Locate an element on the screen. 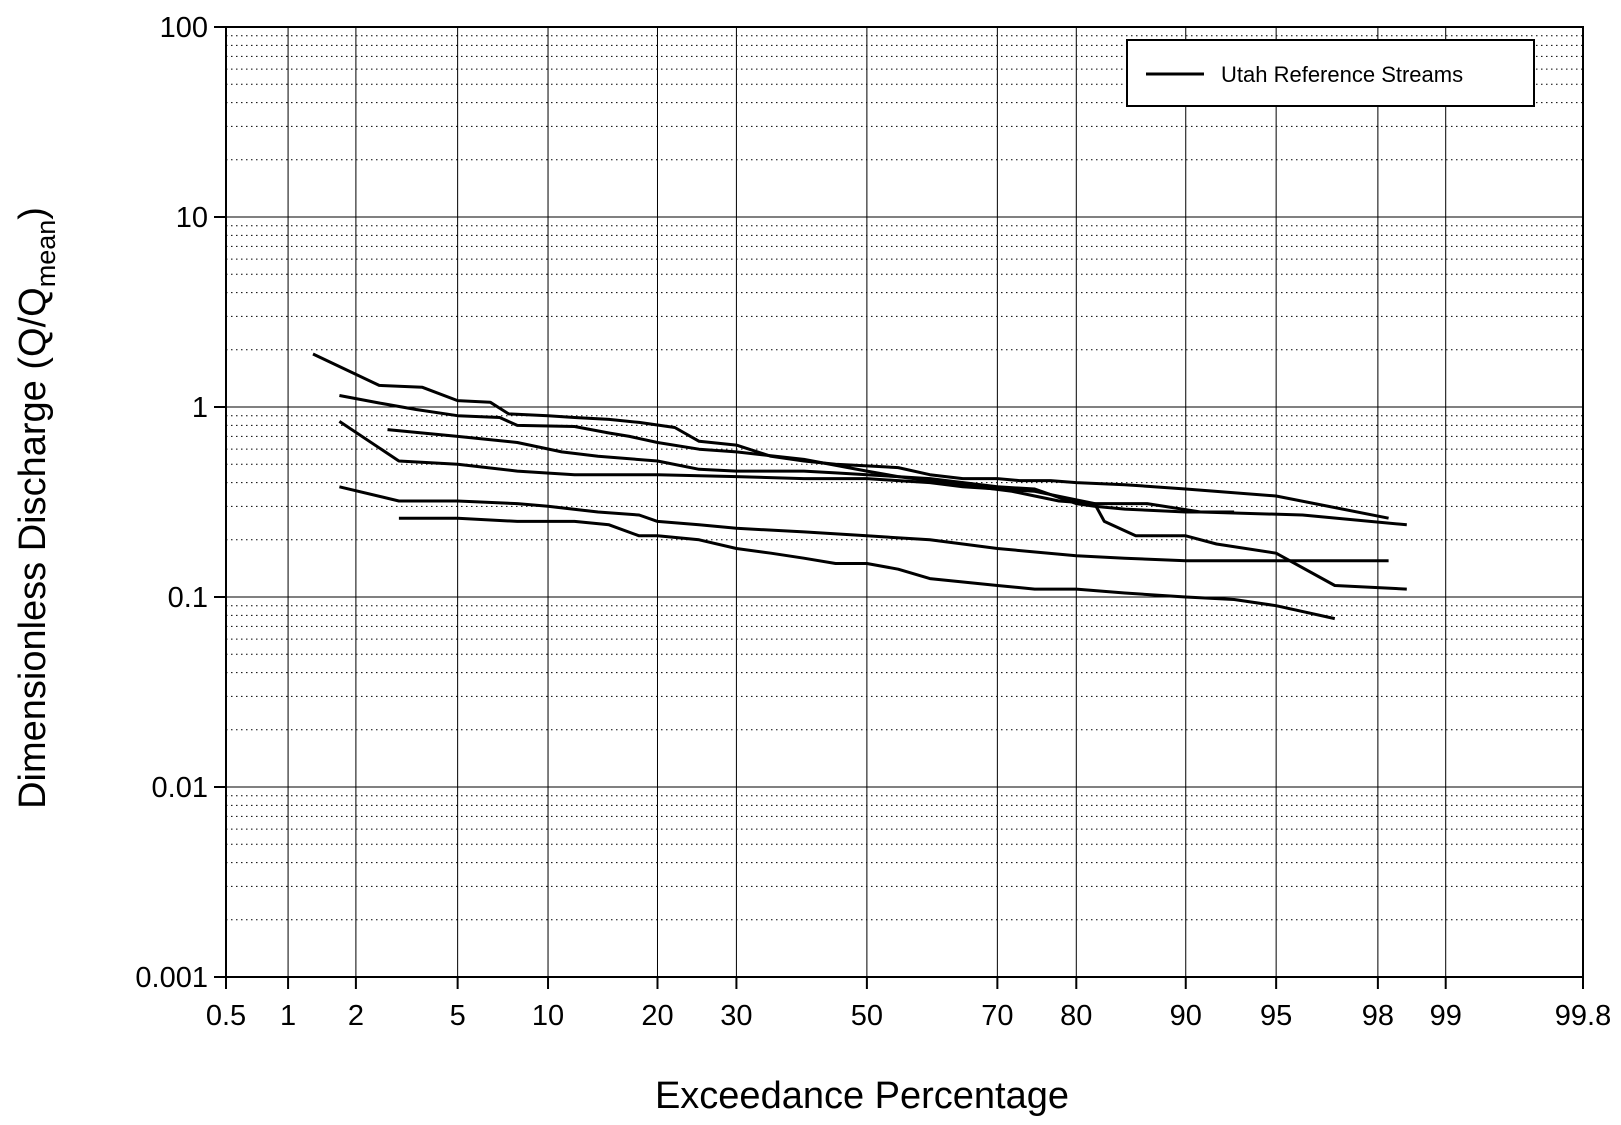 This screenshot has width=1621, height=1125. x-tick-label: 70 is located at coordinates (997, 1016).